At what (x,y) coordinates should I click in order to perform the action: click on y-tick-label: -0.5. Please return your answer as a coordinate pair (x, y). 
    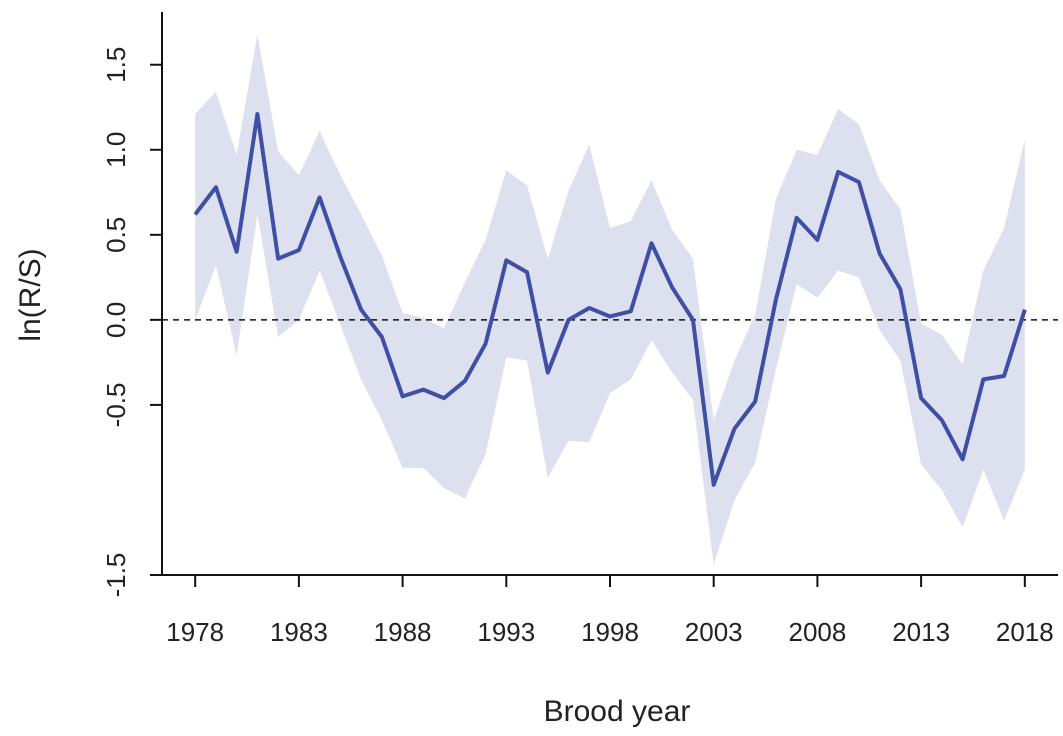
    Looking at the image, I should click on (116, 405).